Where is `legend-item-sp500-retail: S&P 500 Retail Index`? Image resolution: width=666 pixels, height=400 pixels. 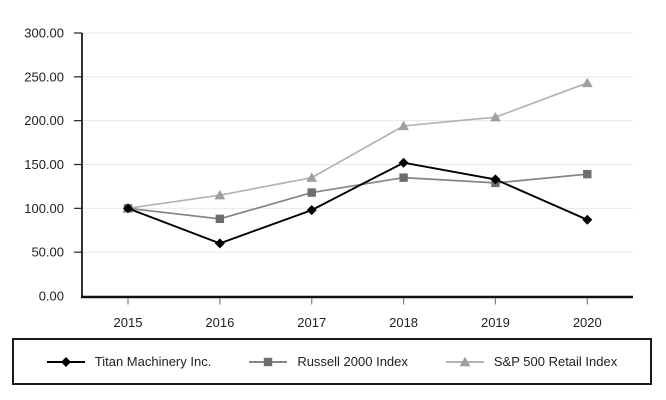 legend-item-sp500-retail: S&P 500 Retail Index is located at coordinates (531, 361).